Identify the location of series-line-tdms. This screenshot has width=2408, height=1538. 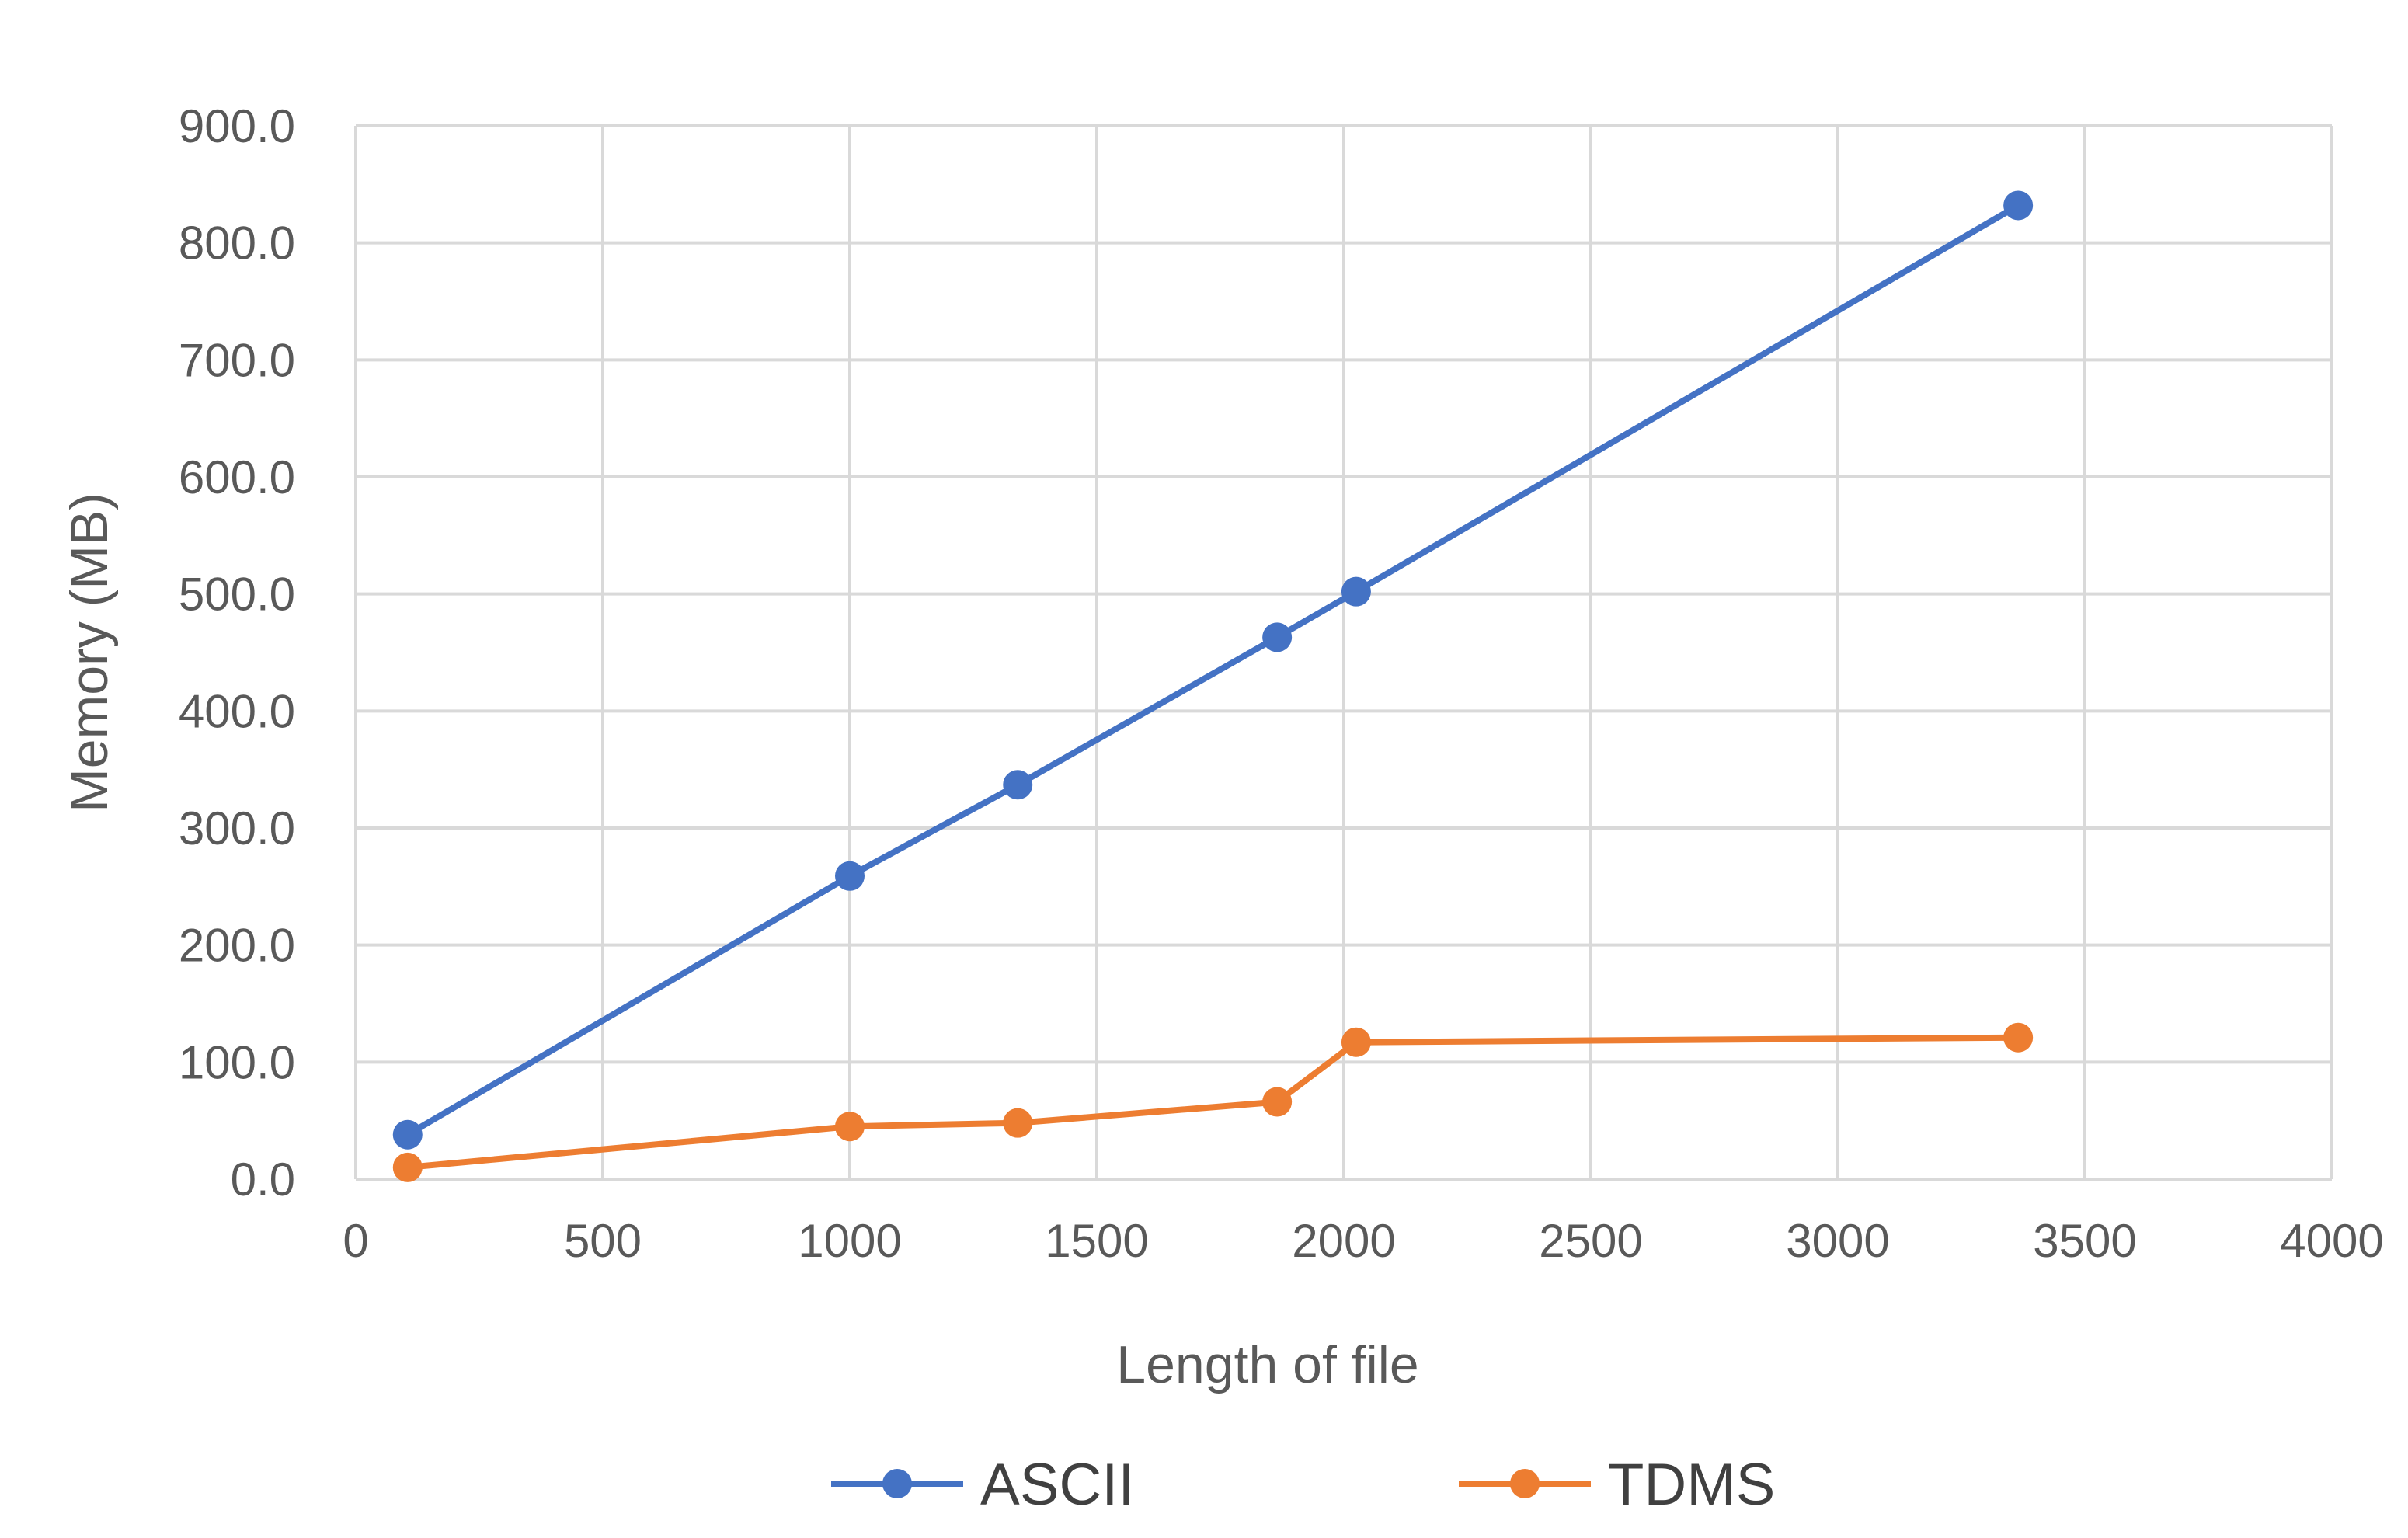
(1213, 1102).